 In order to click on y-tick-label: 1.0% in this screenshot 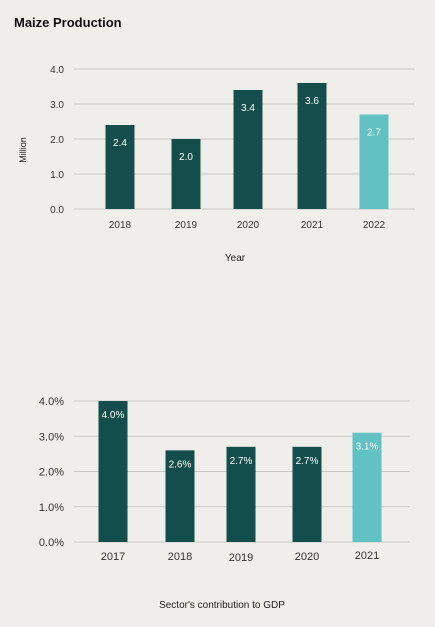, I will do `click(51, 508)`.